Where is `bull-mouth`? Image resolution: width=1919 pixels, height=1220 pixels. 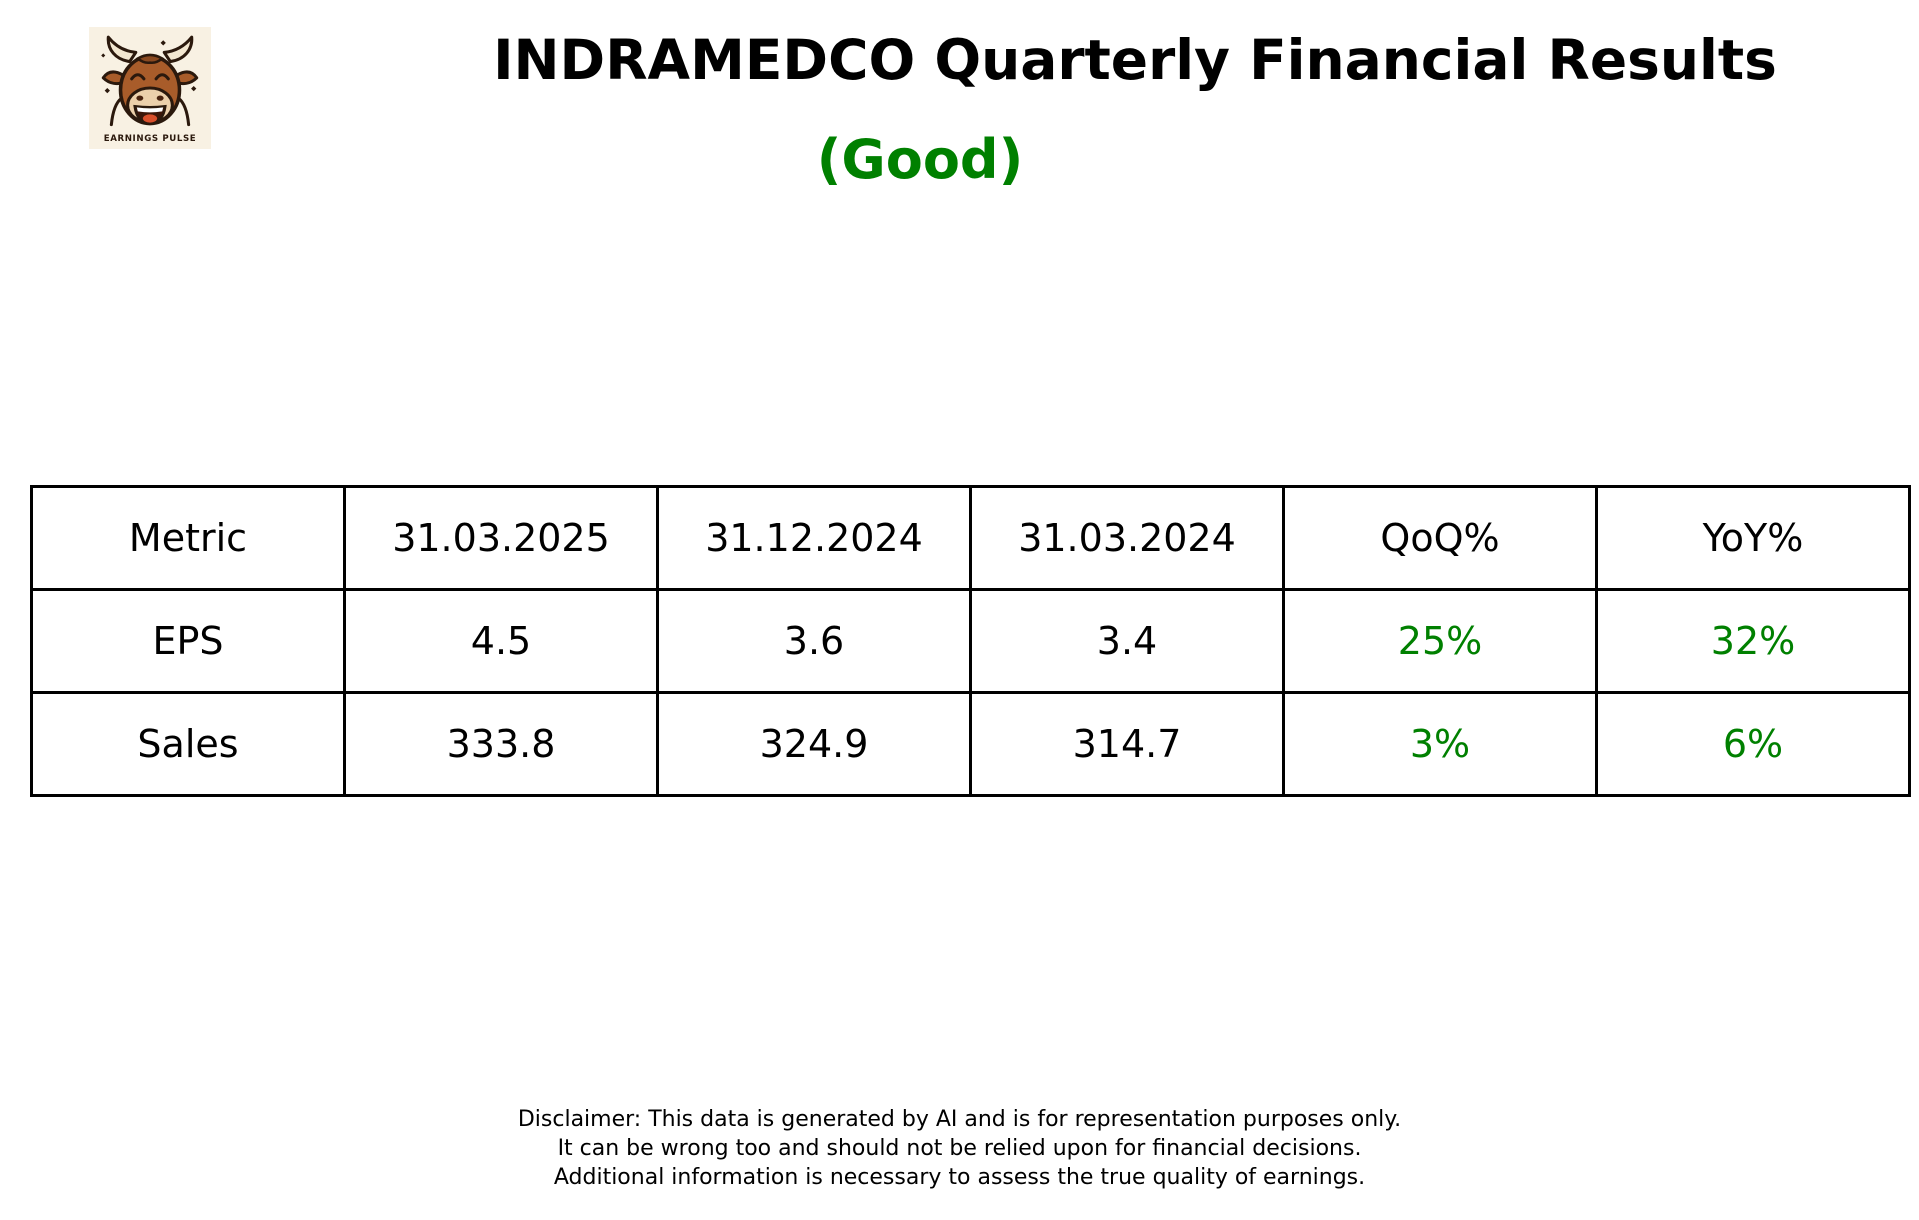
bull-mouth is located at coordinates (150, 114).